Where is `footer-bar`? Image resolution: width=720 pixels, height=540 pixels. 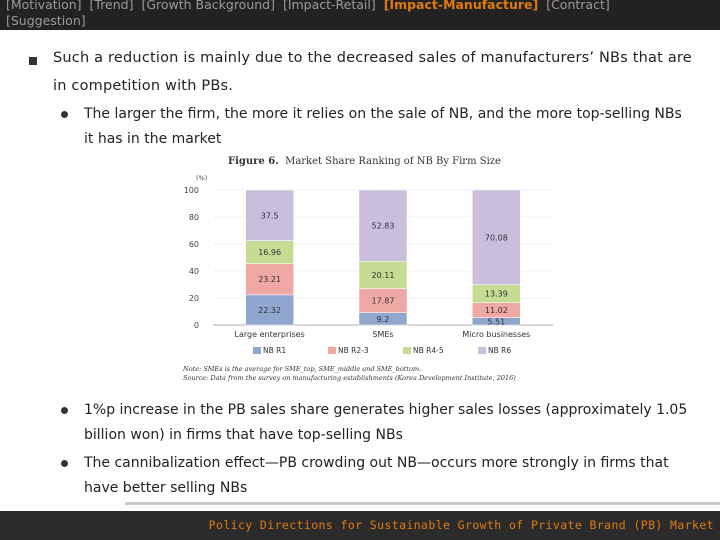
footer-bar is located at coordinates (360, 525).